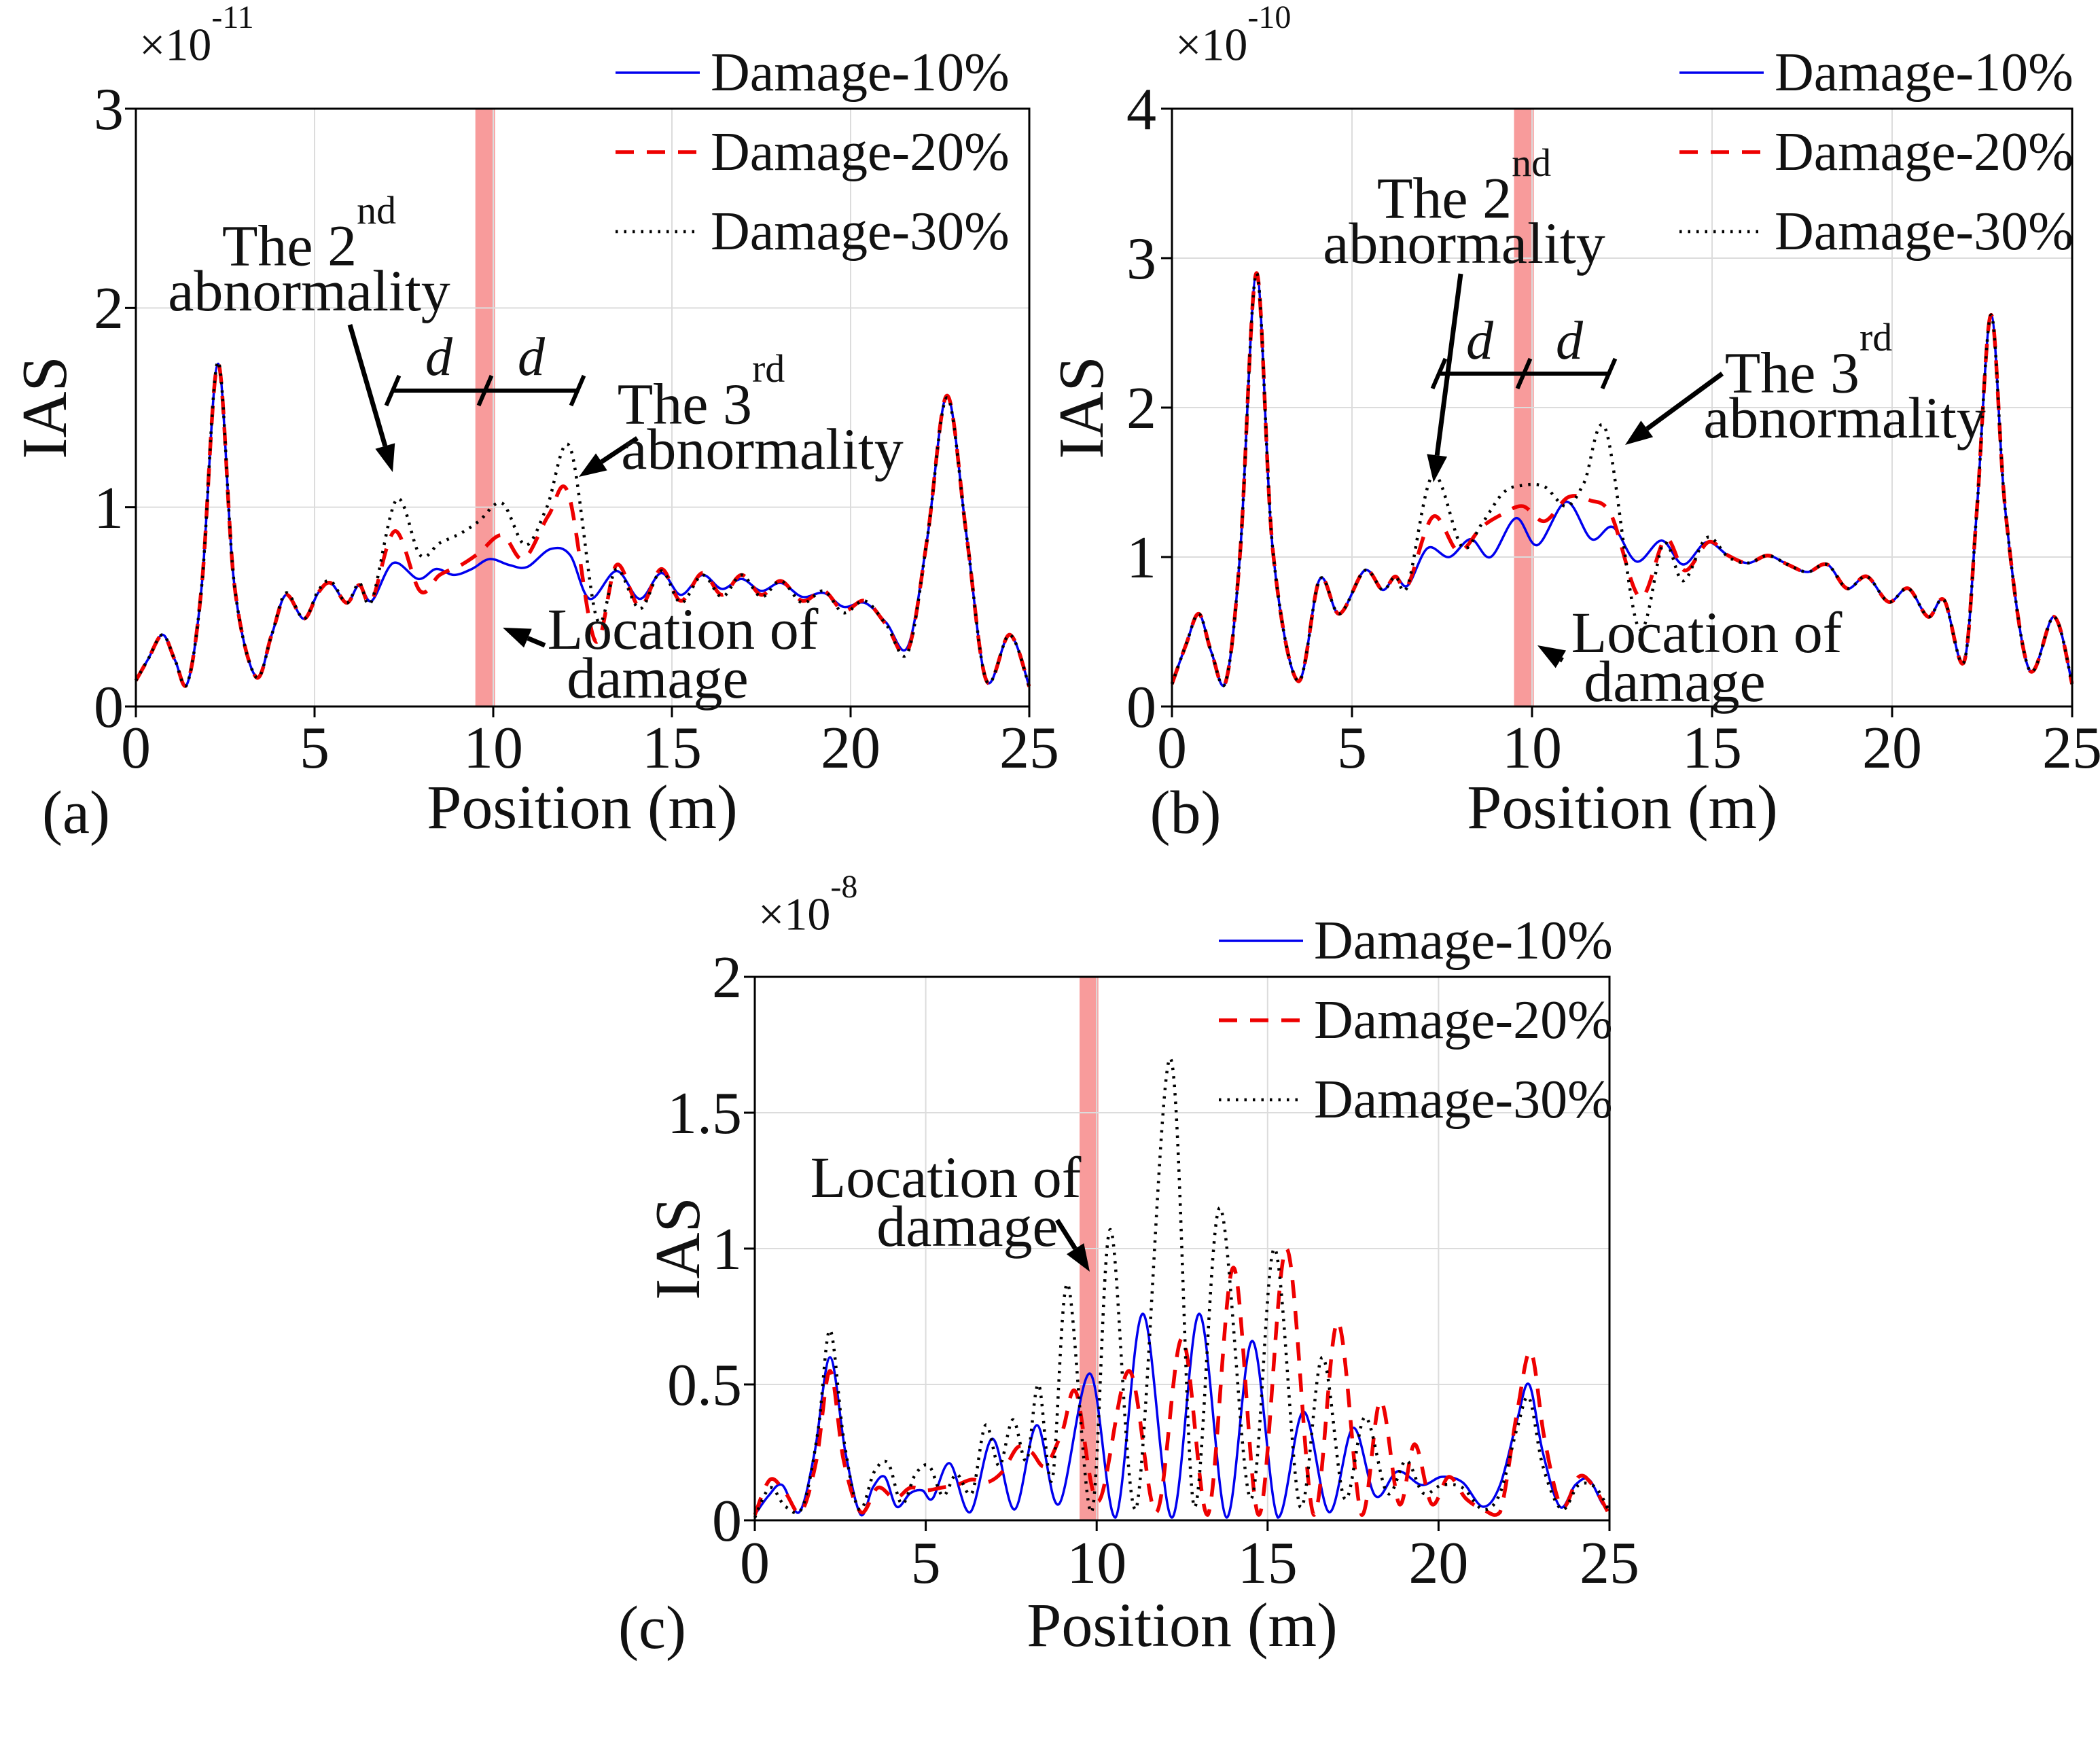 The width and height of the screenshot is (2100, 1737). Describe the element at coordinates (367, 385) in the screenshot. I see `second-abnormality-arrow-line` at that location.